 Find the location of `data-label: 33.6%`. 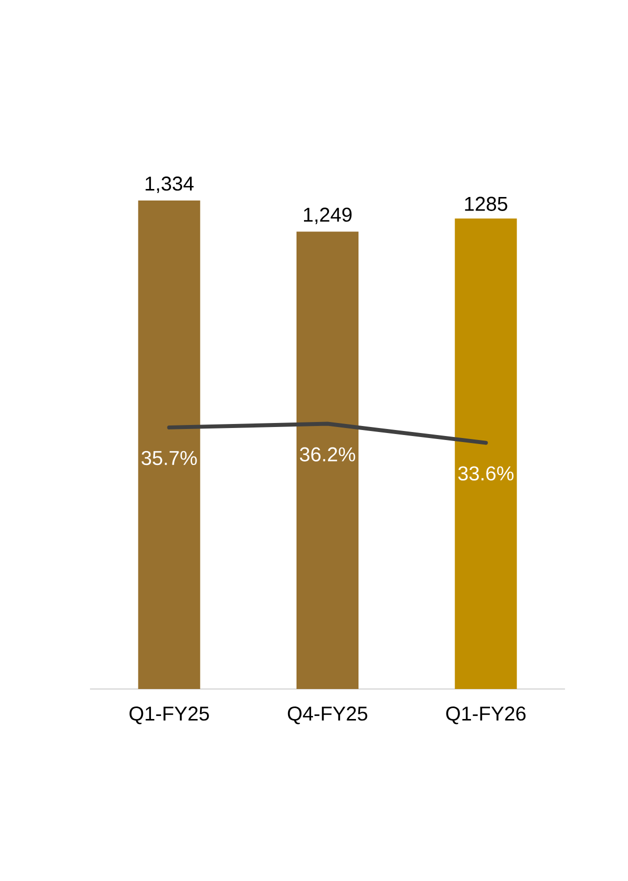

data-label: 33.6% is located at coordinates (486, 473).